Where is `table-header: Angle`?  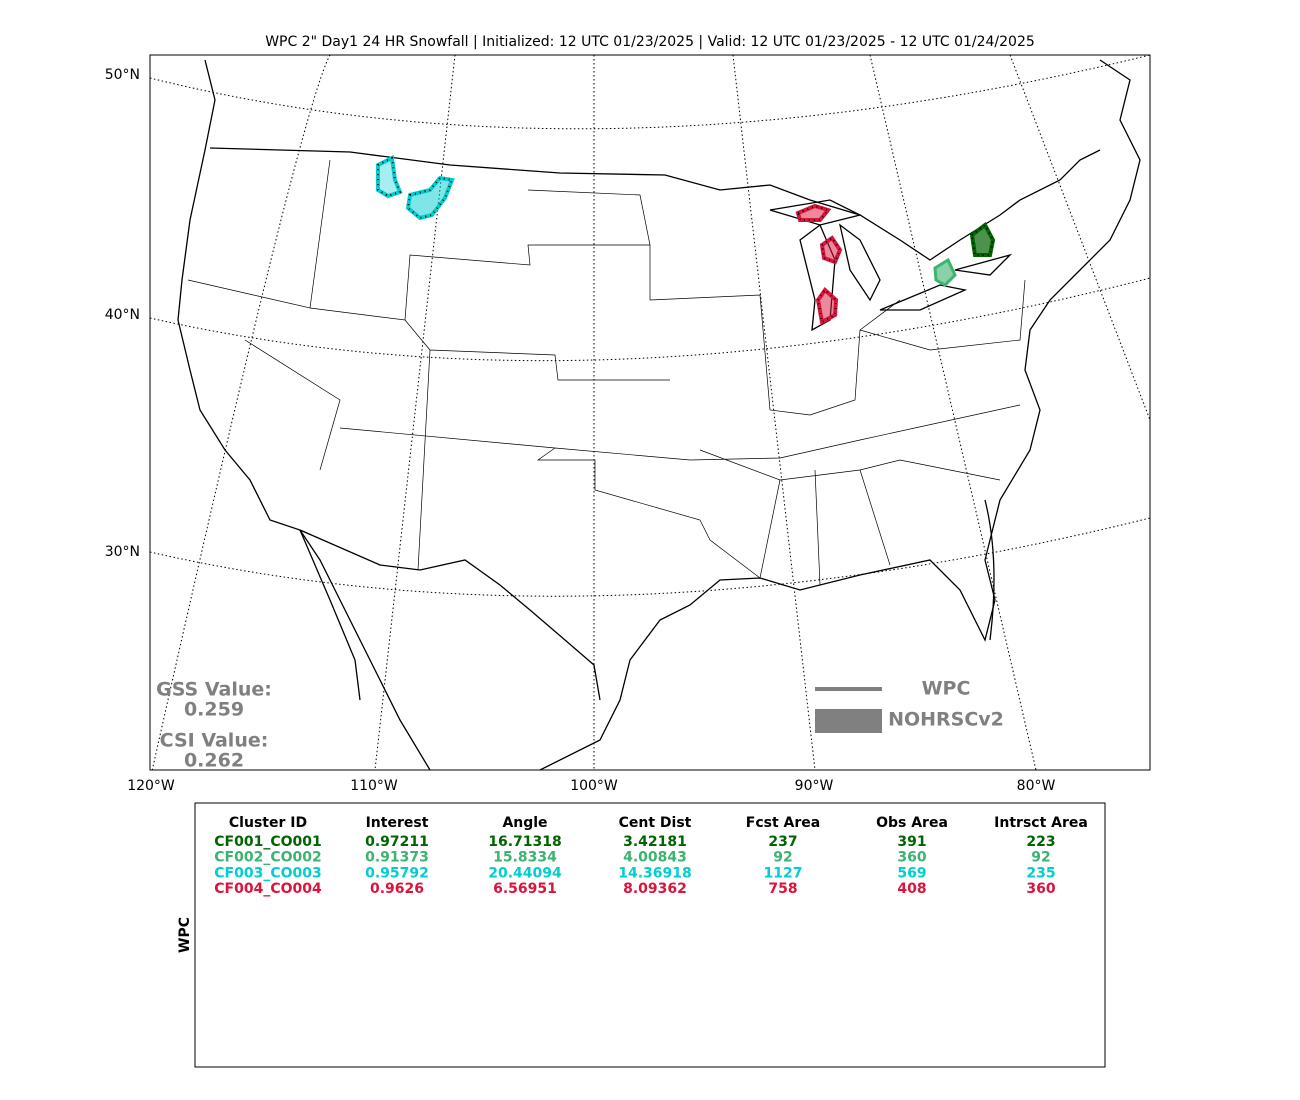 table-header: Angle is located at coordinates (524, 823).